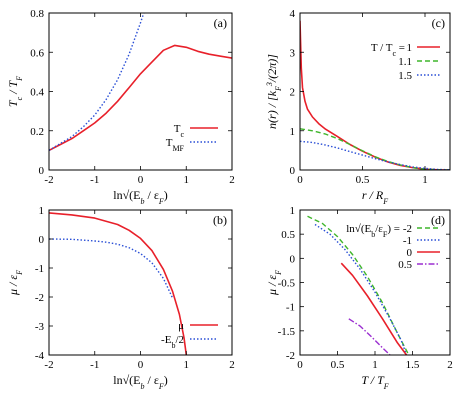 Image resolution: width=474 pixels, height=400 pixels. Describe the element at coordinates (181, 326) in the screenshot. I see `legend-label: μ` at that location.